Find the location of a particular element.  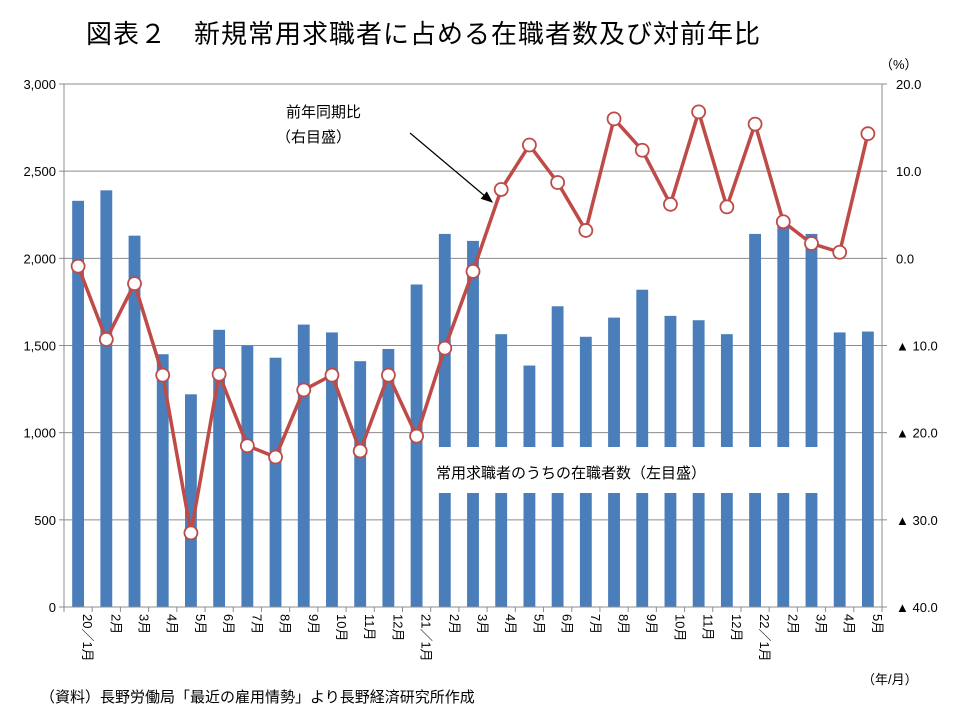

bar-series-label-bg is located at coordinates (628, 470).